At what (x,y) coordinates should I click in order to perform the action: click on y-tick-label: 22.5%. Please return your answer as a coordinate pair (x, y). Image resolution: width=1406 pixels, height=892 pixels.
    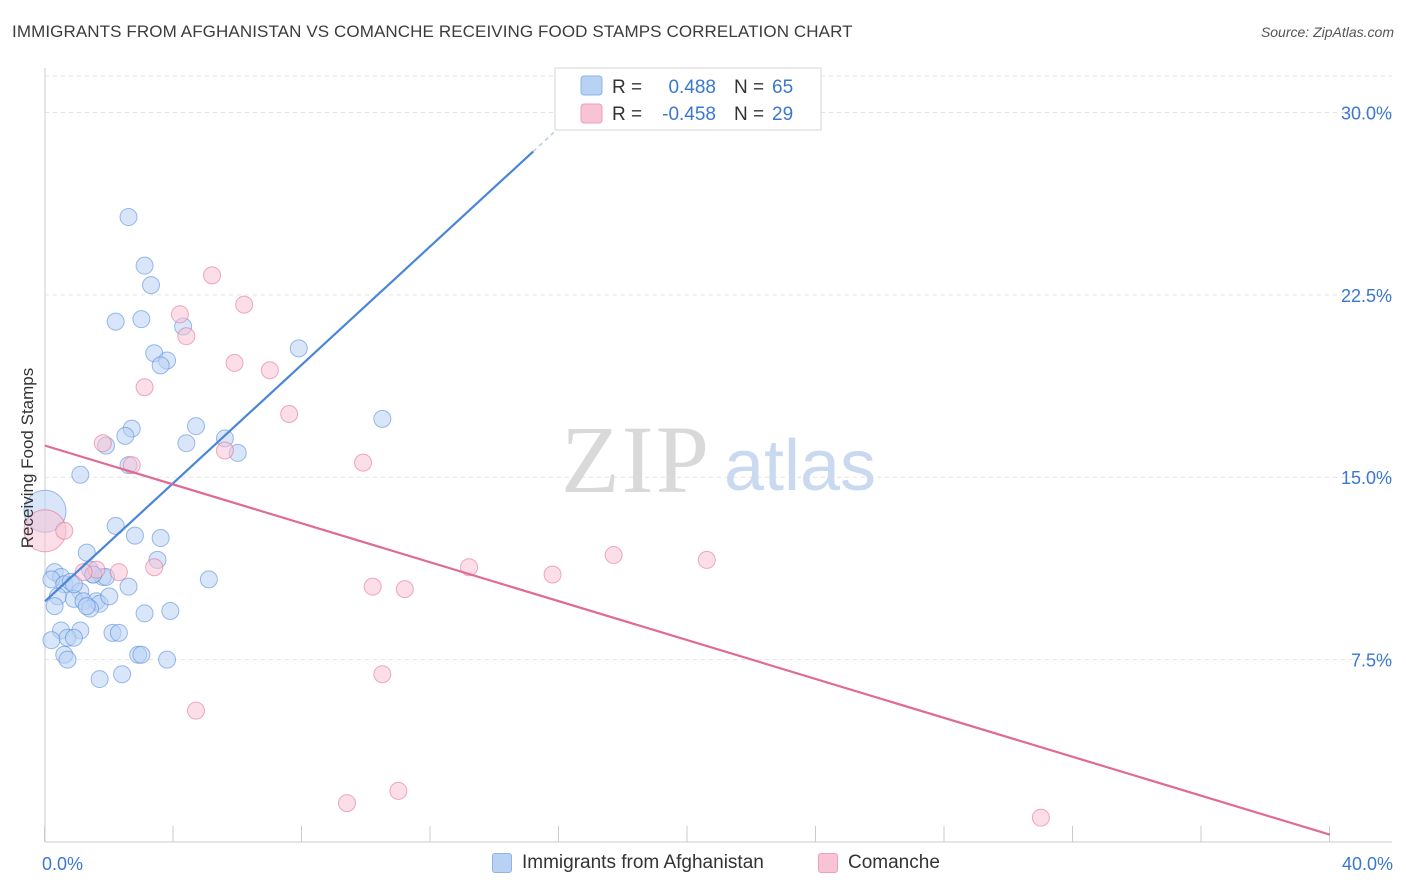
    Looking at the image, I should click on (1366, 296).